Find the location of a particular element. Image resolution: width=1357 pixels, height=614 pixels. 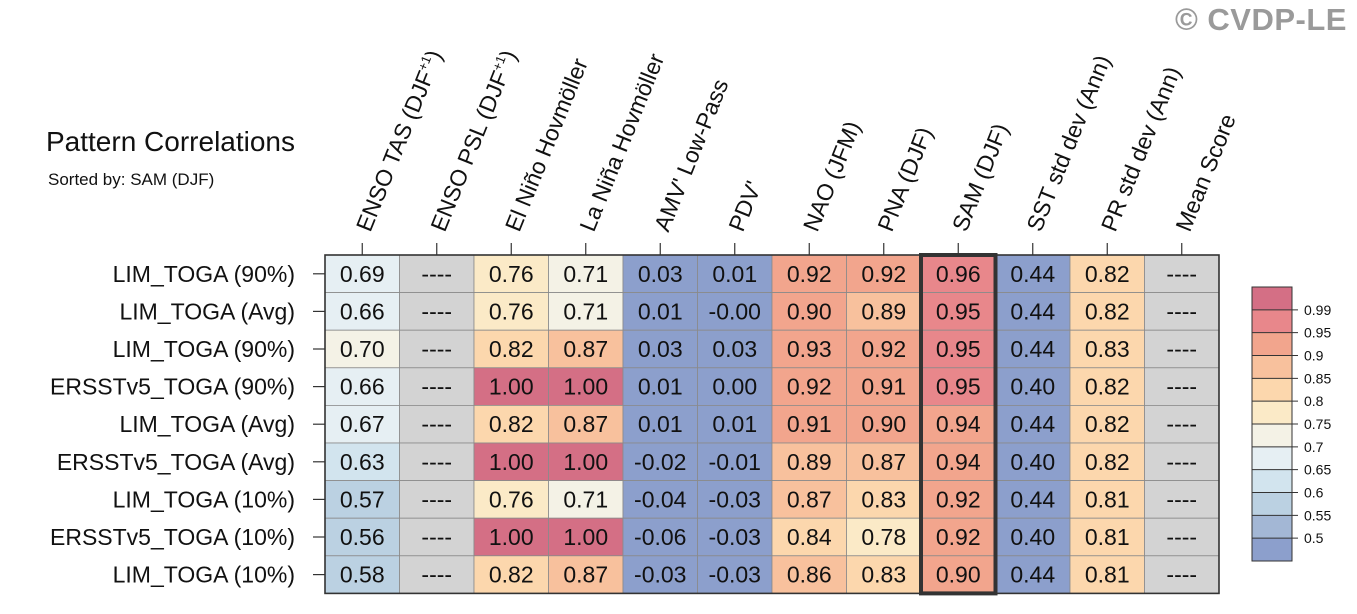

cell-value-label: 0.57 is located at coordinates (362, 499).